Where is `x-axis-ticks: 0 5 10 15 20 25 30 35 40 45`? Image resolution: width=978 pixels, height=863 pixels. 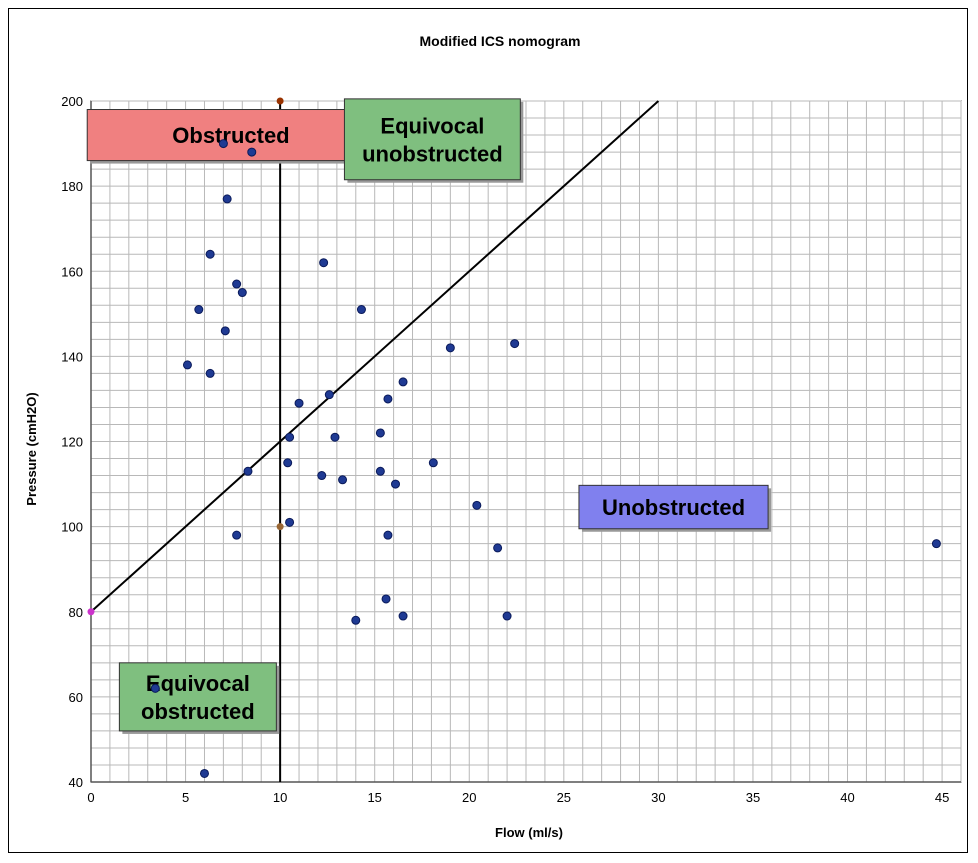 x-axis-ticks: 0 5 10 15 20 25 30 35 40 45 is located at coordinates (518, 797).